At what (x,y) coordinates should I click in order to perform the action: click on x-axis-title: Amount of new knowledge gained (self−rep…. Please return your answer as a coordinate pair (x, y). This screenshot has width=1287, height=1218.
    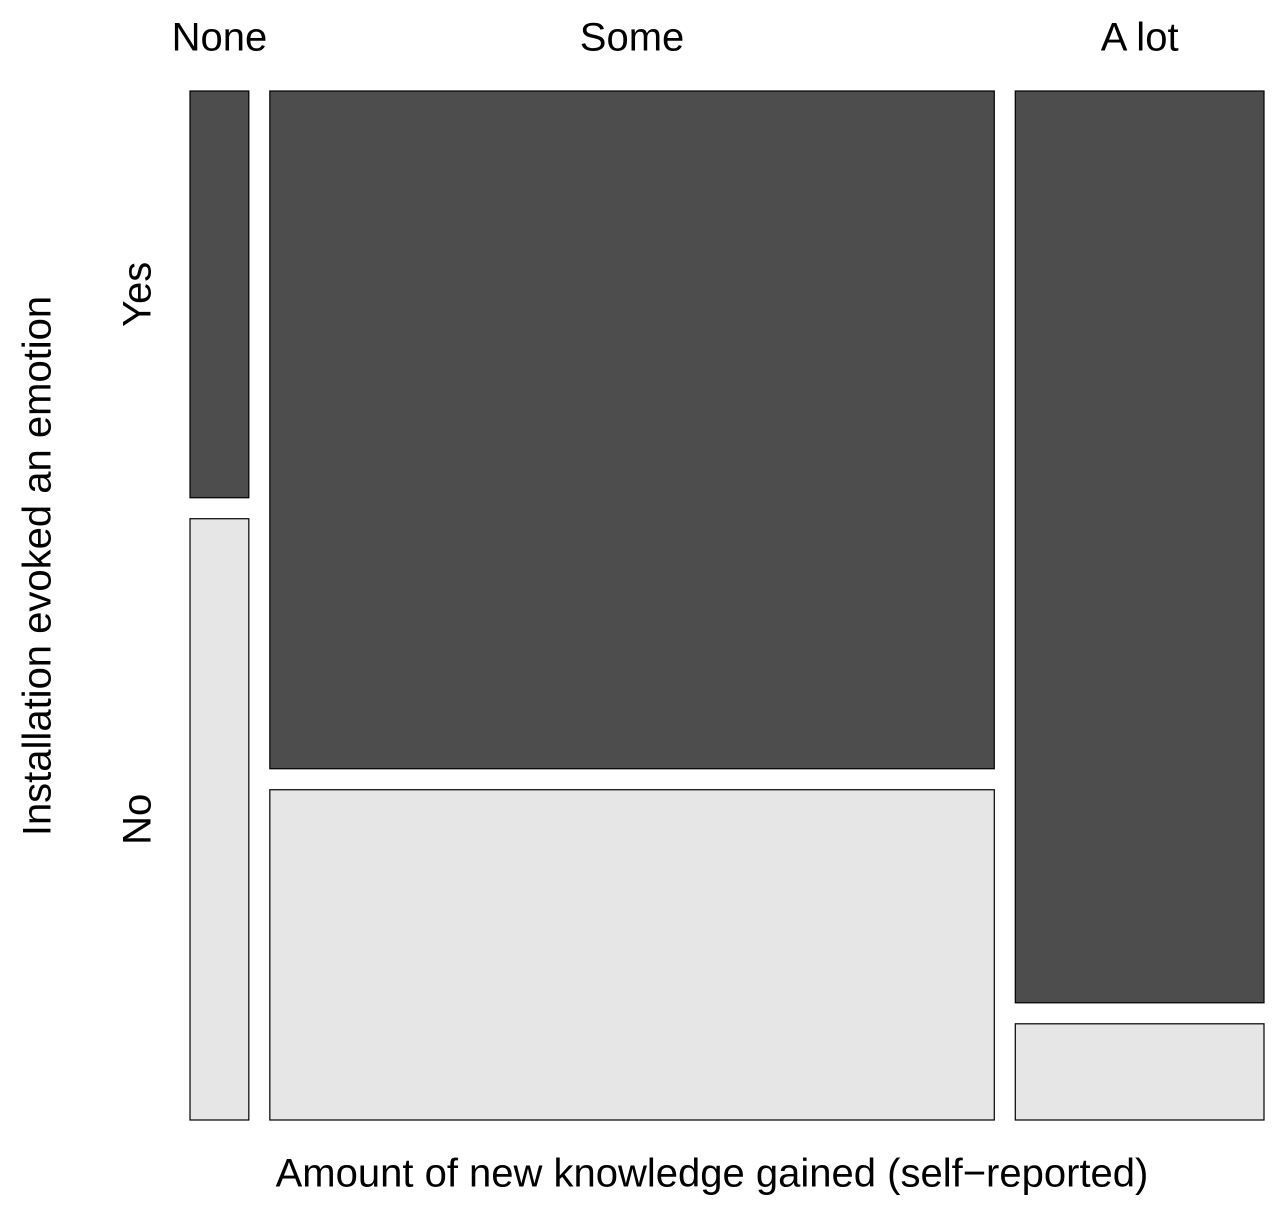
    Looking at the image, I should click on (712, 1174).